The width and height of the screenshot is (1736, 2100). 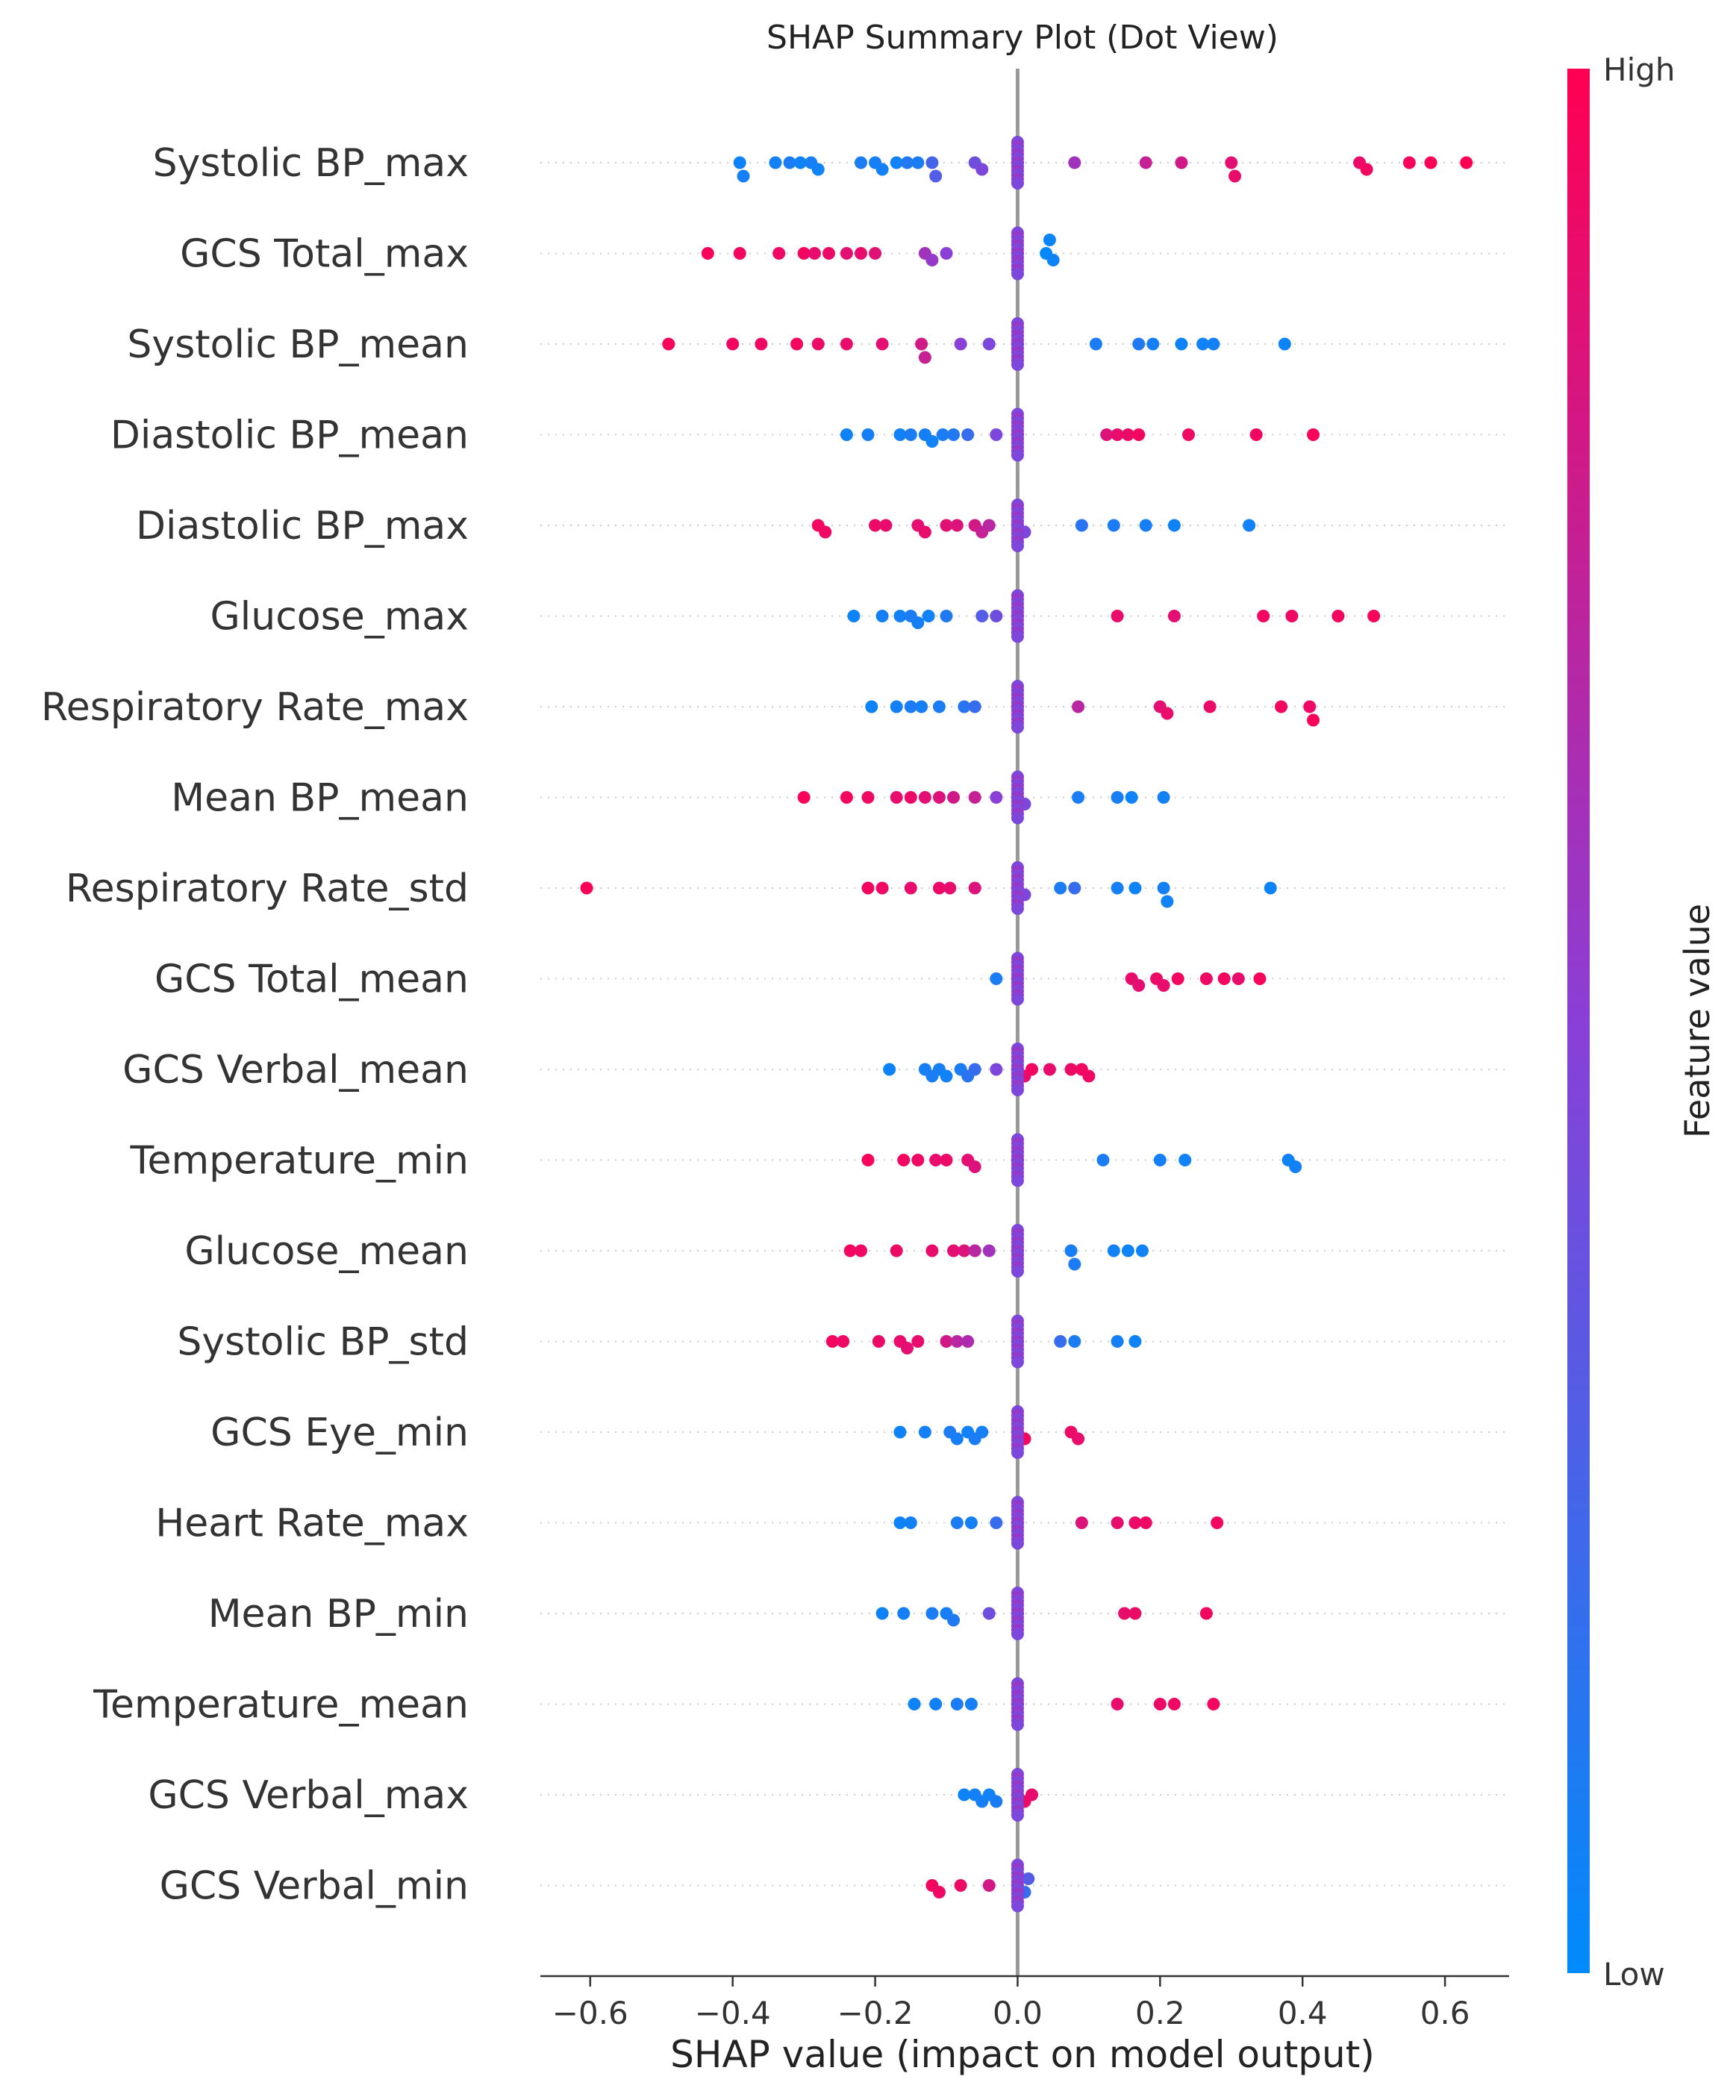 What do you see at coordinates (1642, 1022) in the screenshot?
I see `colorbar: High Low Feature value` at bounding box center [1642, 1022].